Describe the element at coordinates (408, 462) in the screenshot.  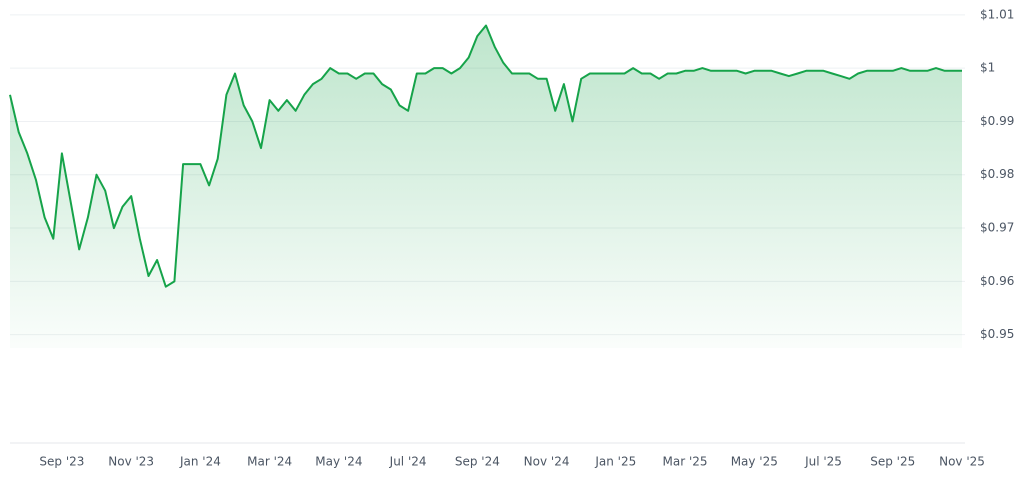
I see `x-tick-label: Jul '24` at that location.